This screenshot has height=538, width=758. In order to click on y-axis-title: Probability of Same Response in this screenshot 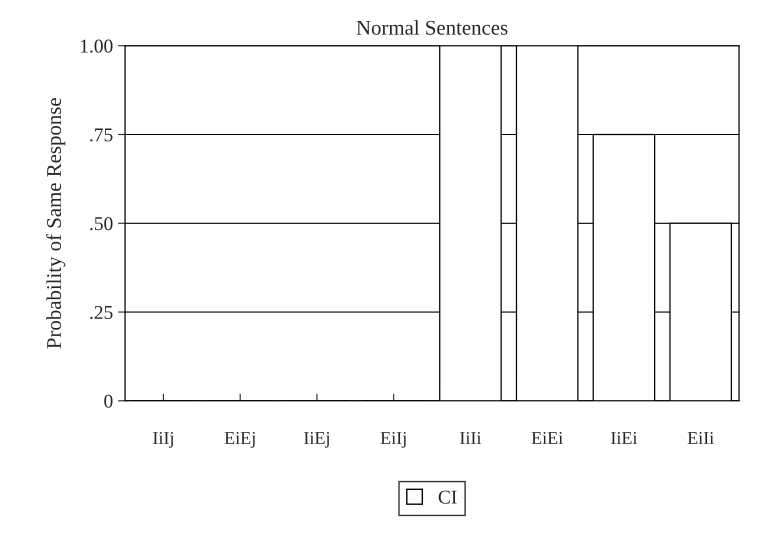, I will do `click(56, 223)`.